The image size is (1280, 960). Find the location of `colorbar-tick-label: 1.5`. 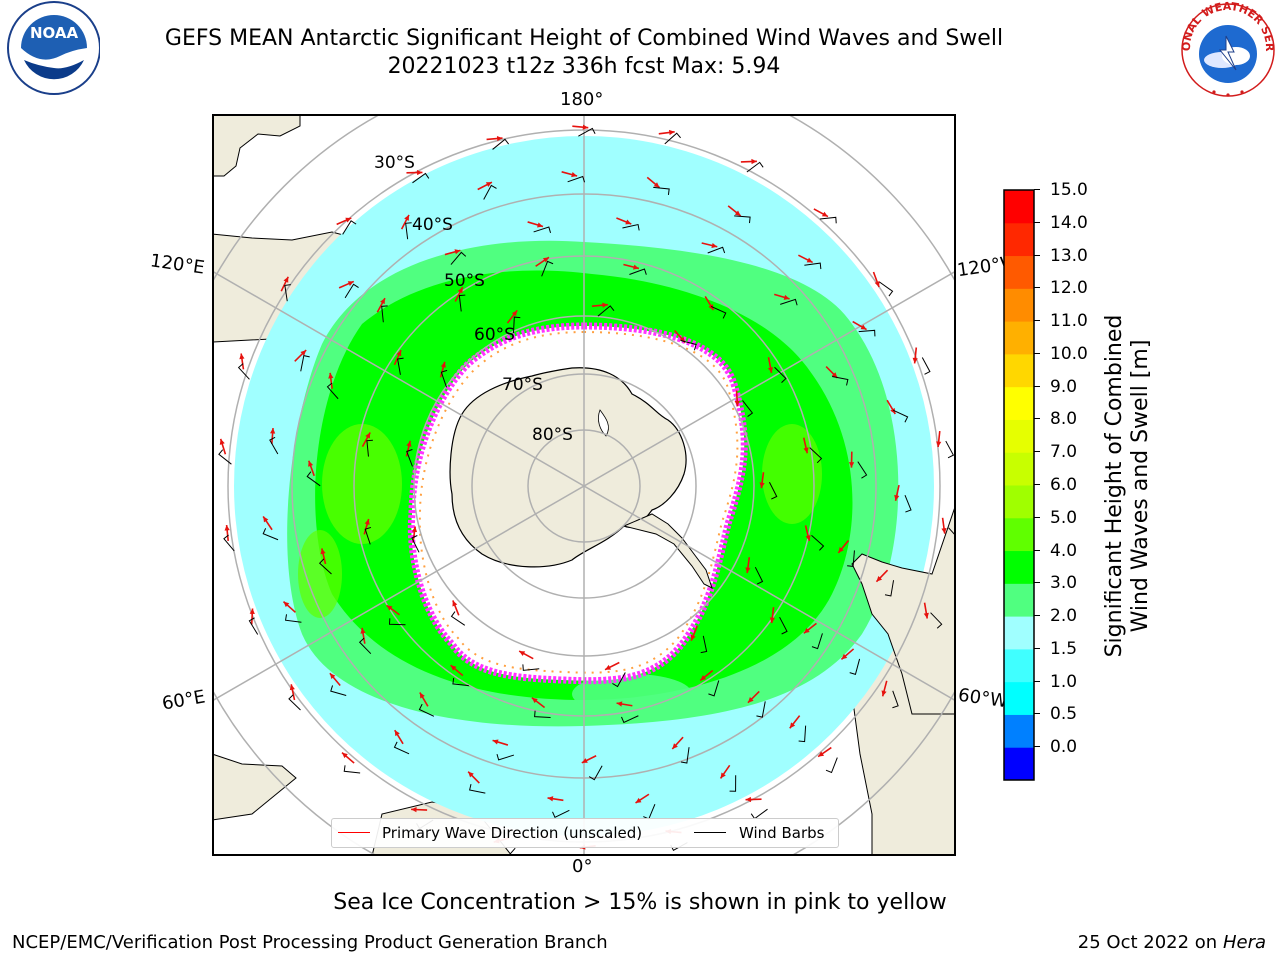

colorbar-tick-label: 1.5 is located at coordinates (1064, 648).